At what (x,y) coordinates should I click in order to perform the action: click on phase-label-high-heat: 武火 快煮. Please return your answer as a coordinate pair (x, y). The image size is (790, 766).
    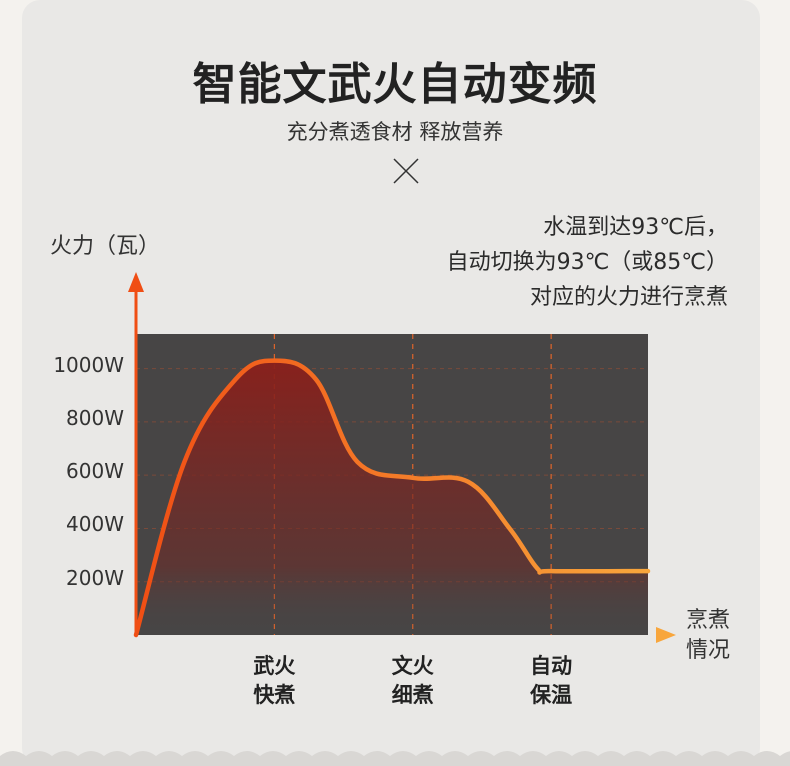
    Looking at the image, I should click on (274, 681).